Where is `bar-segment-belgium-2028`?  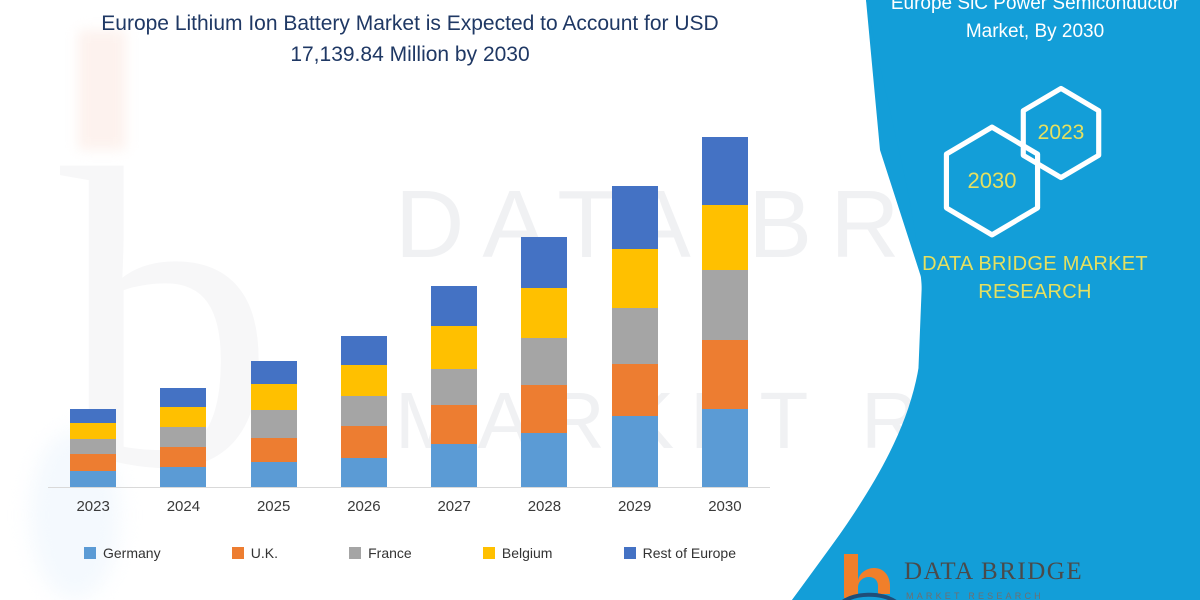
bar-segment-belgium-2028 is located at coordinates (544, 313).